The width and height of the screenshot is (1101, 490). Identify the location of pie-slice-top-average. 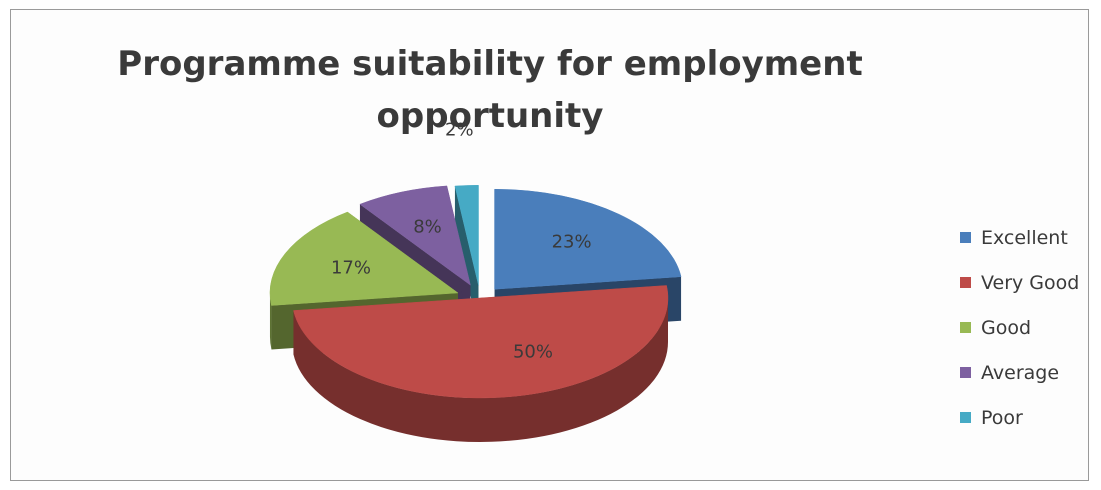
(415, 235).